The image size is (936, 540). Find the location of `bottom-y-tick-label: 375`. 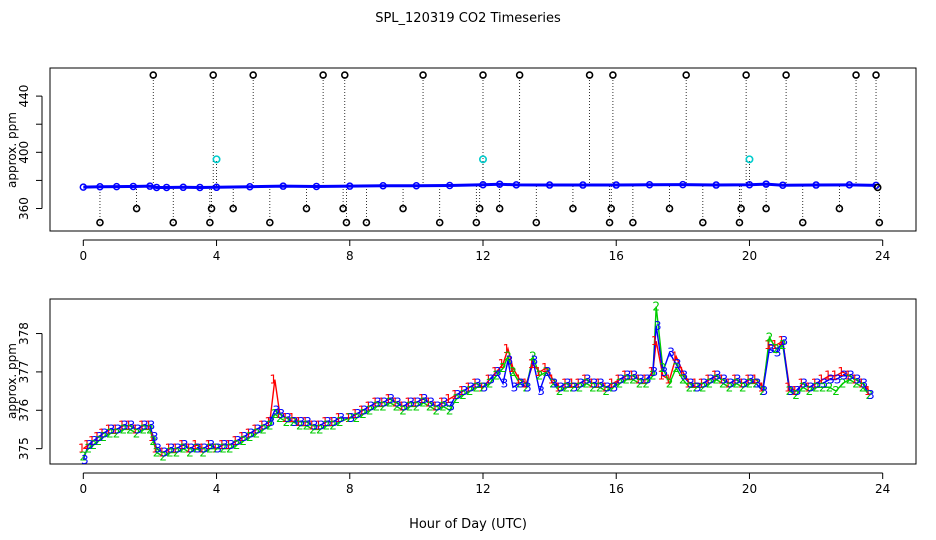

bottom-y-tick-label: 375 is located at coordinates (24, 448).